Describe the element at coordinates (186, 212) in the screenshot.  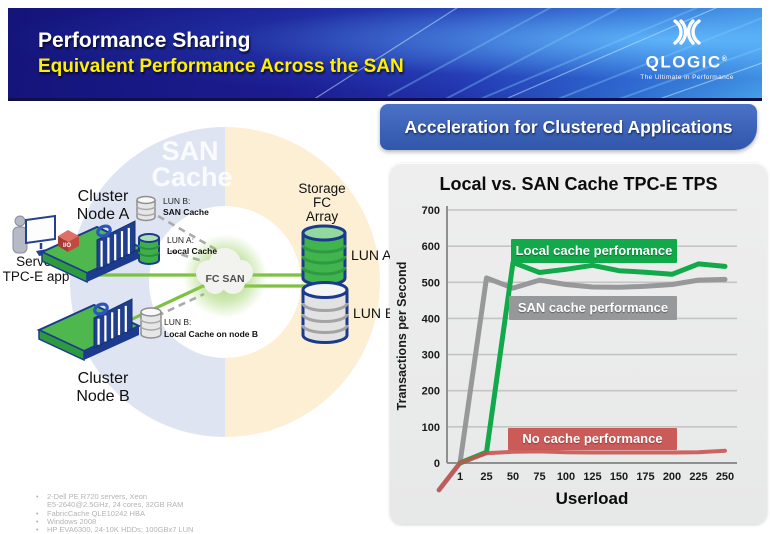
I see `san-cache-label-2: SAN Cache` at that location.